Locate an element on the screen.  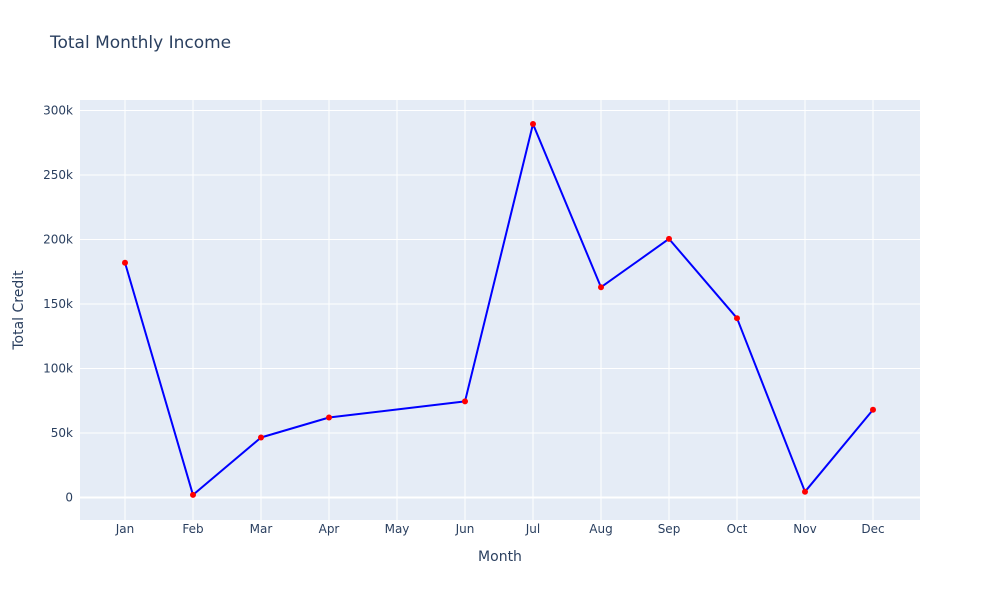
y-tick-label: 50k is located at coordinates (62, 433).